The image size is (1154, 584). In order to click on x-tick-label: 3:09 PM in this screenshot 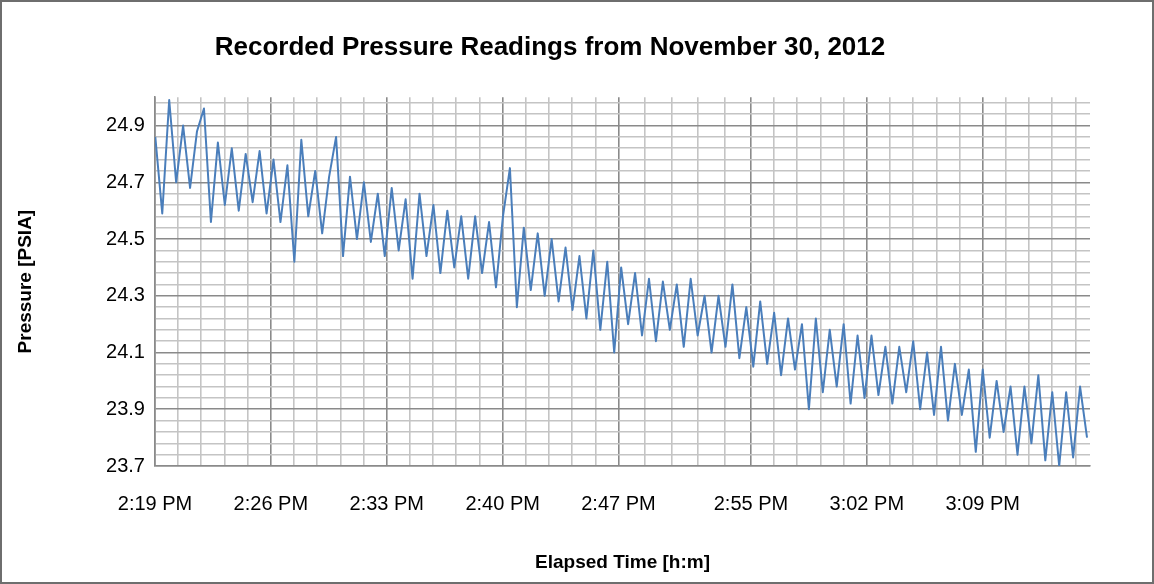, I will do `click(982, 502)`.